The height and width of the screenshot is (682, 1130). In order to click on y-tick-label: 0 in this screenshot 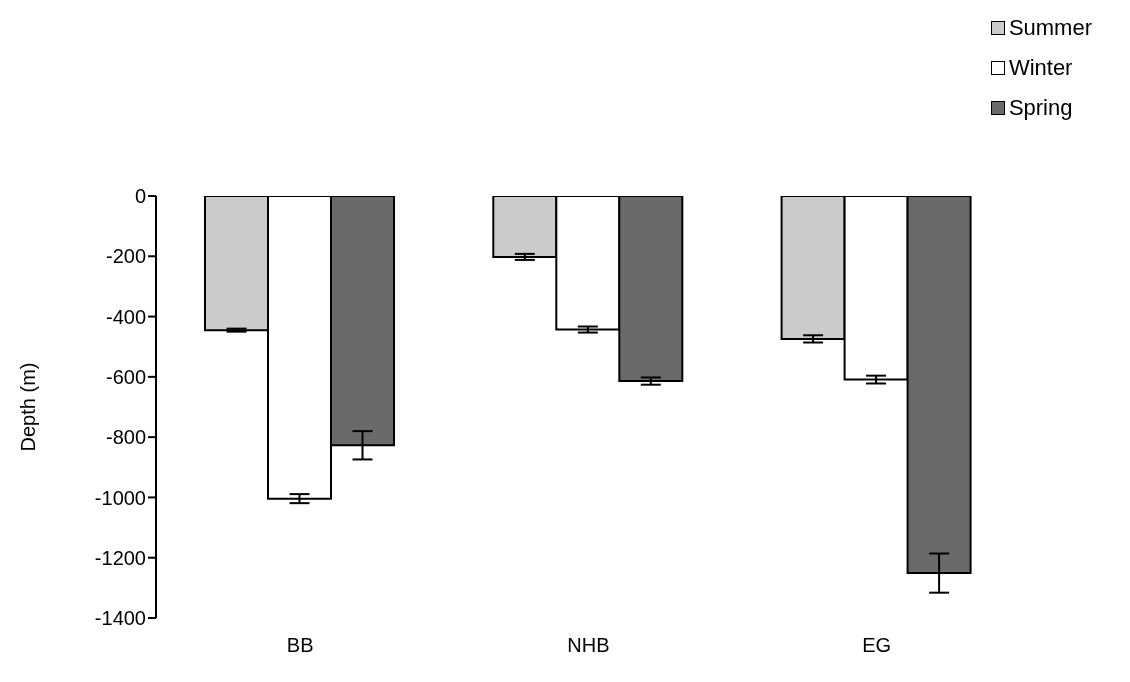, I will do `click(140, 196)`.